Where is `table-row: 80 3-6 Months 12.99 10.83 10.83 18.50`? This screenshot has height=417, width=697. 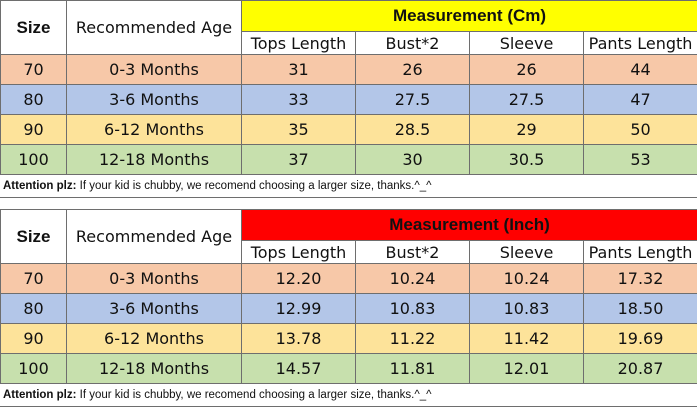 table-row: 80 3-6 Months 12.99 10.83 10.83 18.50 is located at coordinates (348, 308).